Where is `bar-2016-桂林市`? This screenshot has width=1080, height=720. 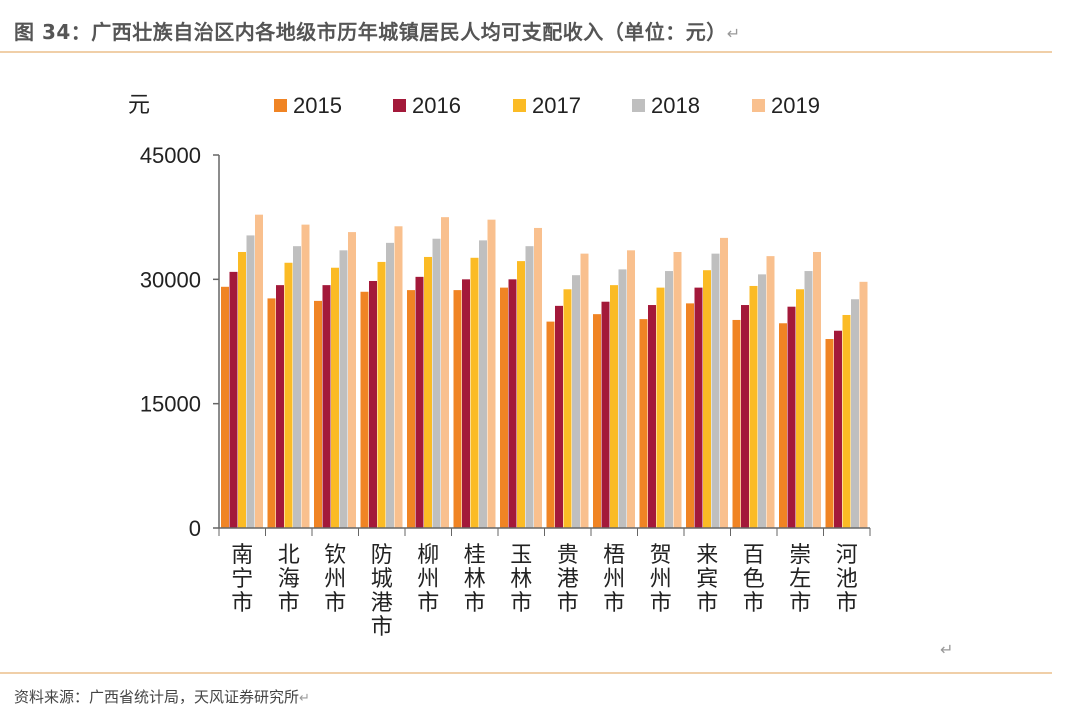
bar-2016-桂林市 is located at coordinates (466, 403).